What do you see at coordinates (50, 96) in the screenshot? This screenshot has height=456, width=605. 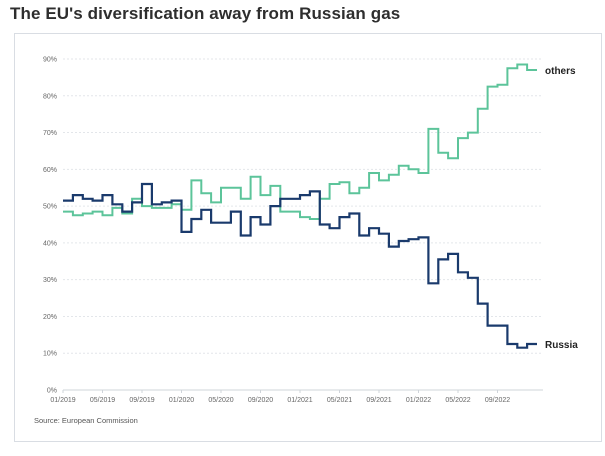 I see `y-tick-label: 80%` at bounding box center [50, 96].